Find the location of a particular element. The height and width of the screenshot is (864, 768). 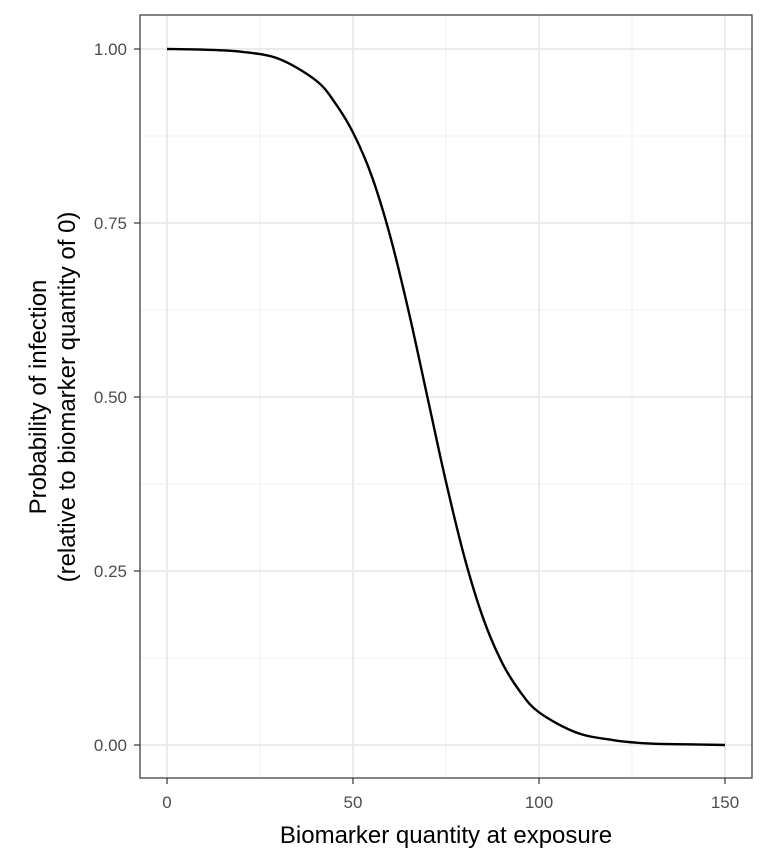

y-tick-label: 0.50 is located at coordinates (110, 397).